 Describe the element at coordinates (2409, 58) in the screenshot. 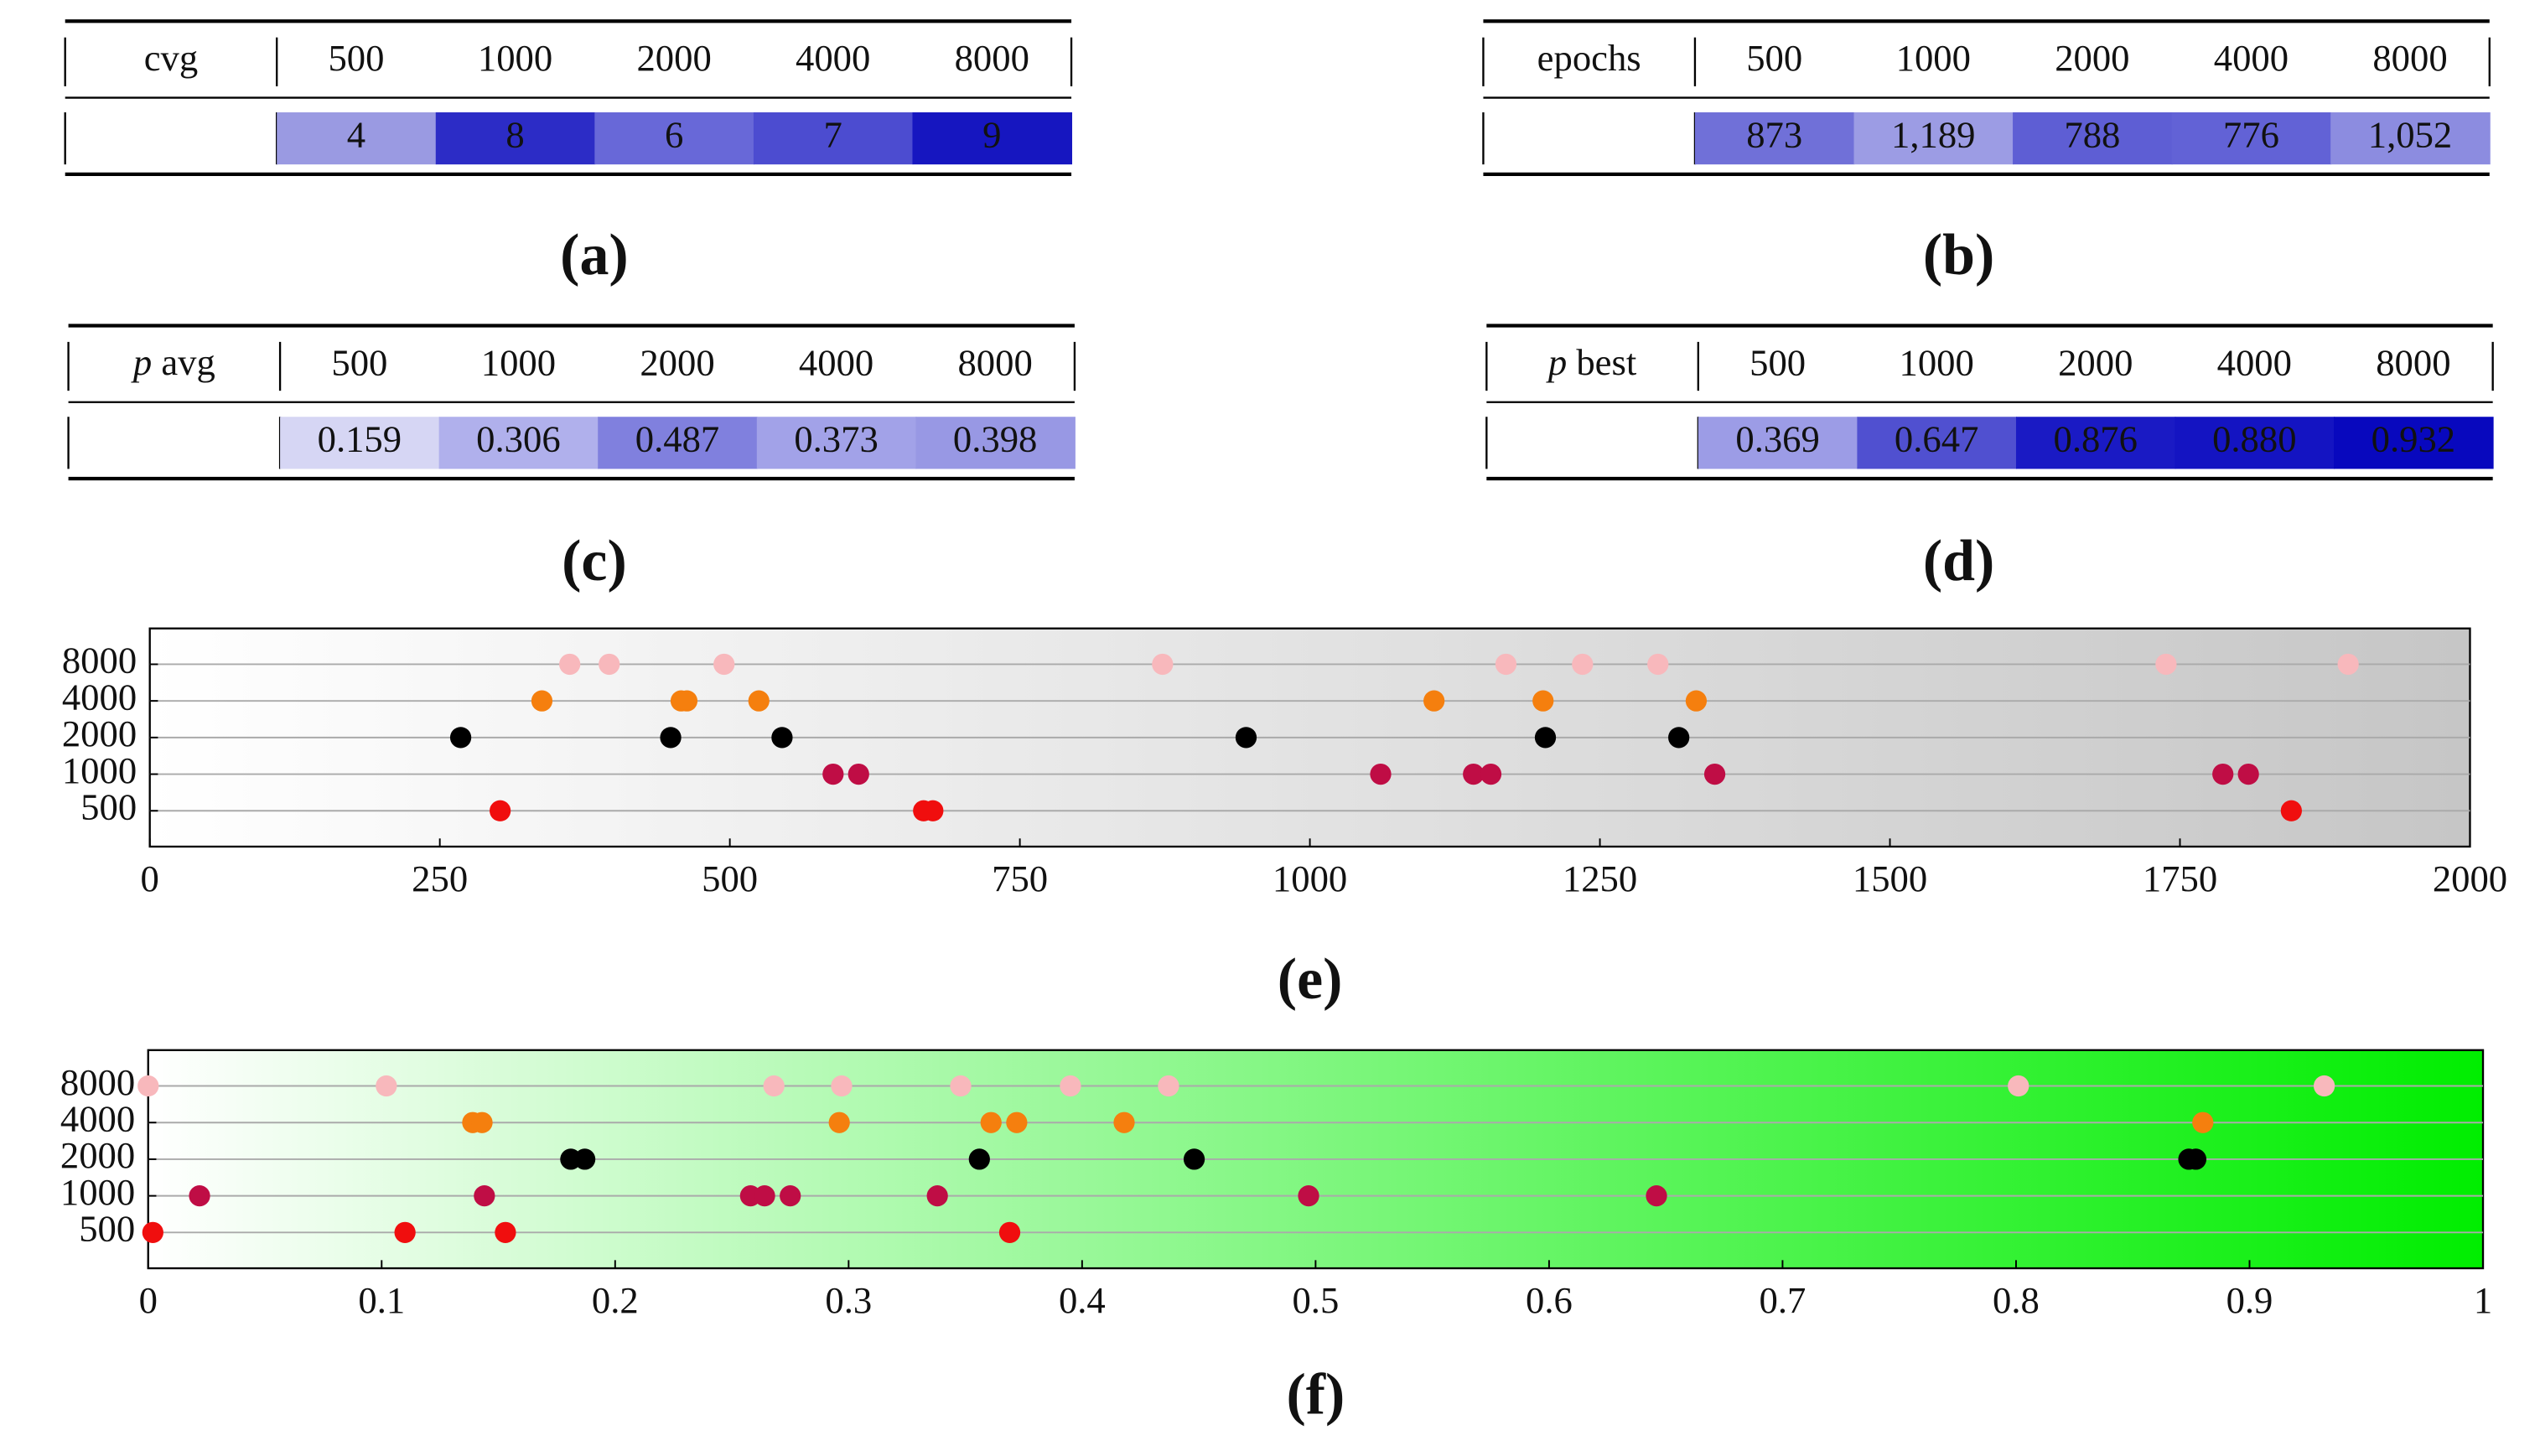

I see `column-label: 8000` at that location.